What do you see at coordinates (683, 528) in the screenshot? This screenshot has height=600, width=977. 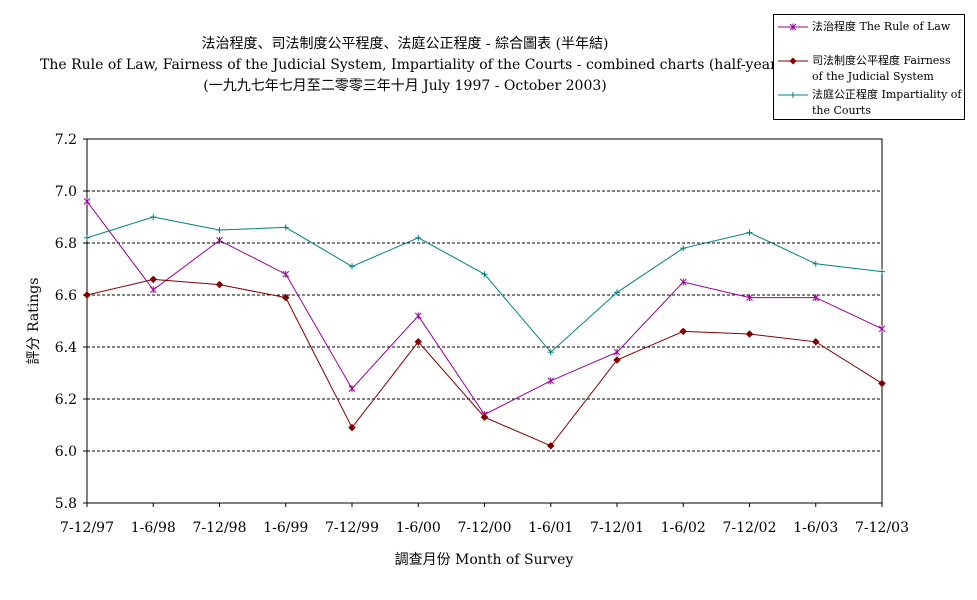 I see `x-tick-label: 1-6/02` at bounding box center [683, 528].